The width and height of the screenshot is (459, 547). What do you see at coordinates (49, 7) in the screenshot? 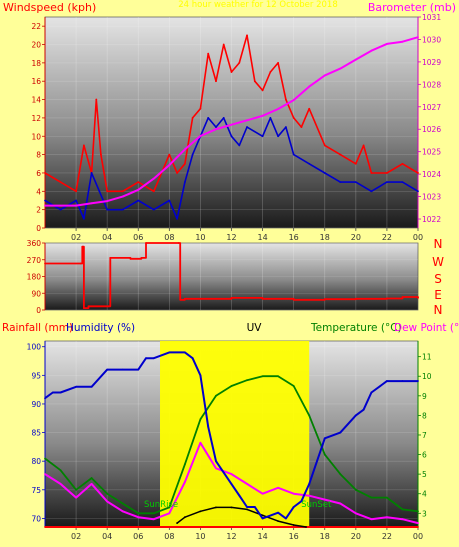
I see `windspeed-axis-label: Windspeed (kph)` at bounding box center [49, 7].